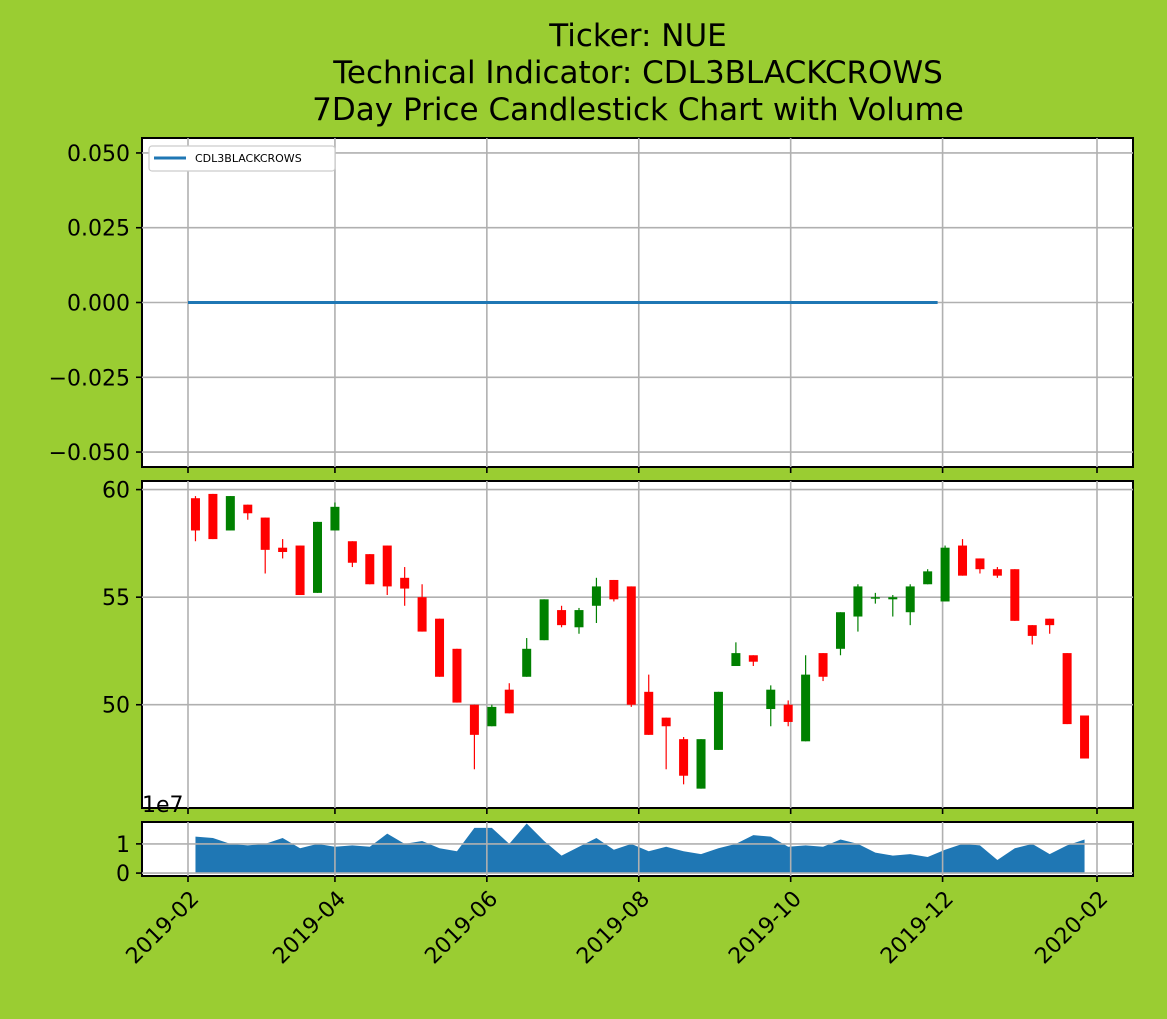 The width and height of the screenshot is (1167, 1019). Describe the element at coordinates (163, 928) in the screenshot. I see `x-tick-label-0: 2019-02` at that location.